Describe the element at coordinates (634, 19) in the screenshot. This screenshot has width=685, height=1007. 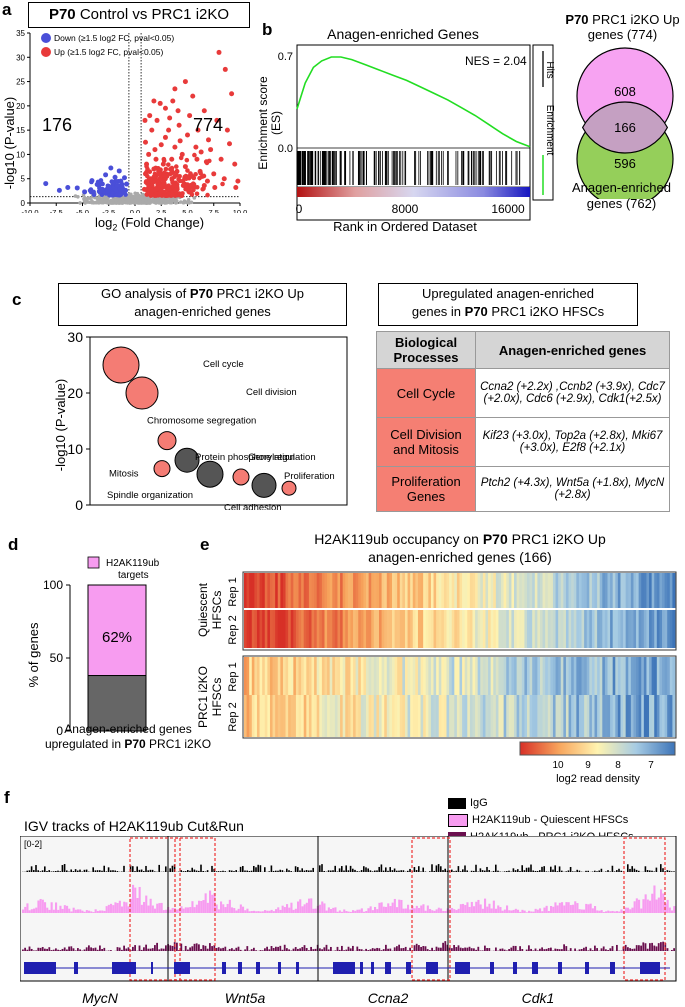
I see `venn-title-rest: PRC1 i2KO Up` at that location.